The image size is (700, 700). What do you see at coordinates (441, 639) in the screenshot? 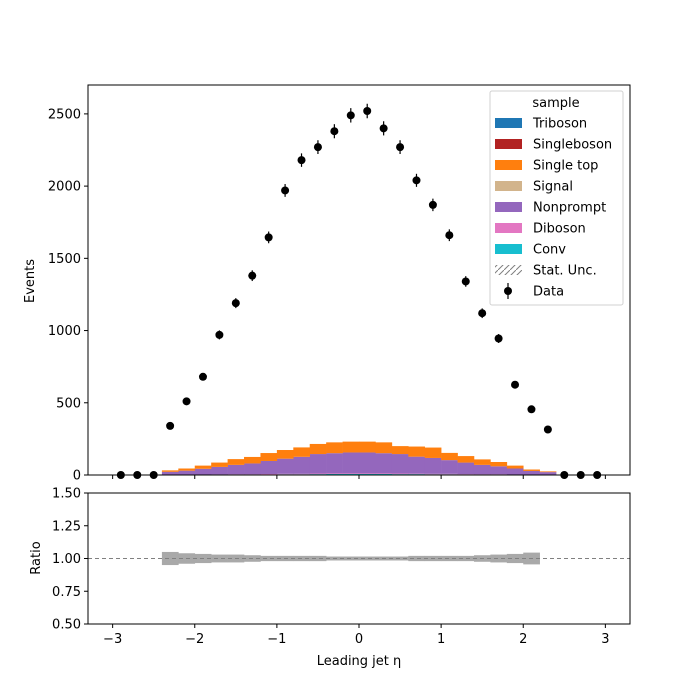
I see `x-tick-label: 1` at bounding box center [441, 639].